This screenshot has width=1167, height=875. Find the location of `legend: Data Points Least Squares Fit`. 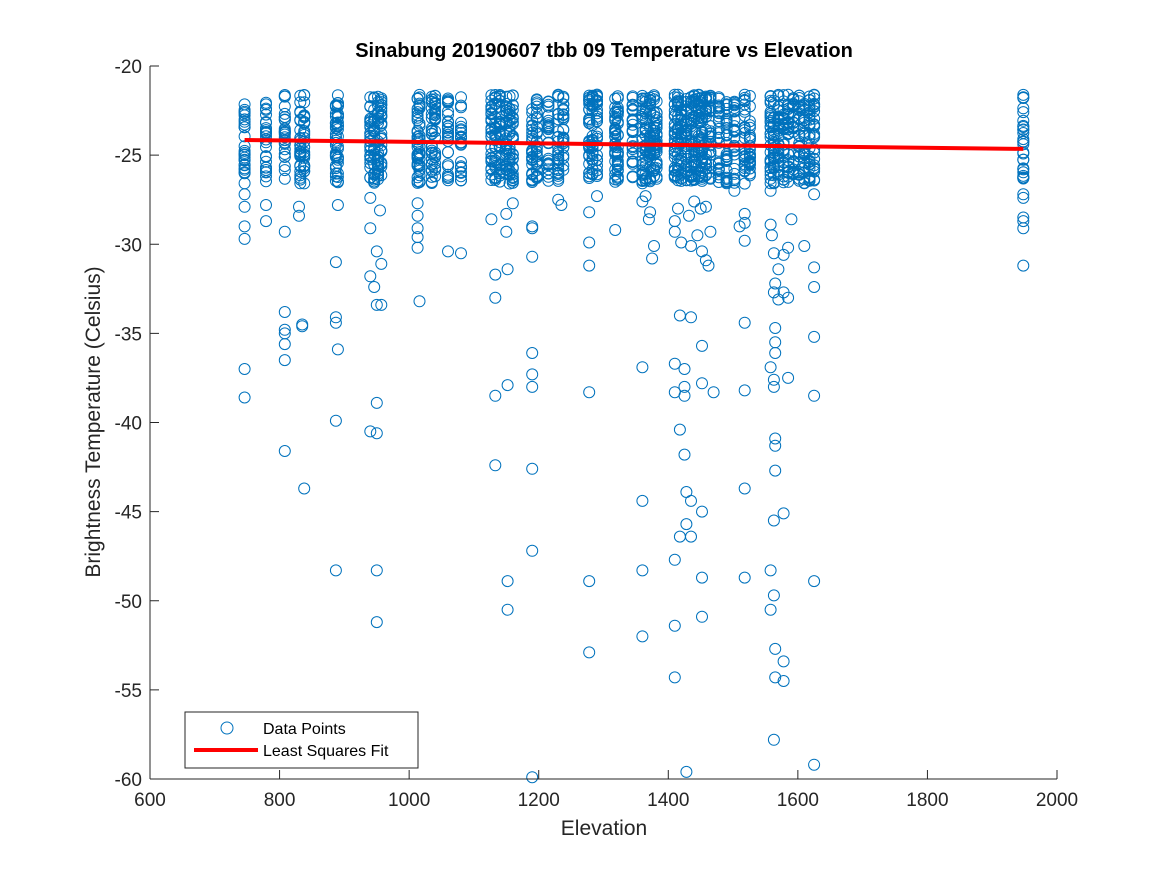

legend: Data Points Least Squares Fit is located at coordinates (301, 740).